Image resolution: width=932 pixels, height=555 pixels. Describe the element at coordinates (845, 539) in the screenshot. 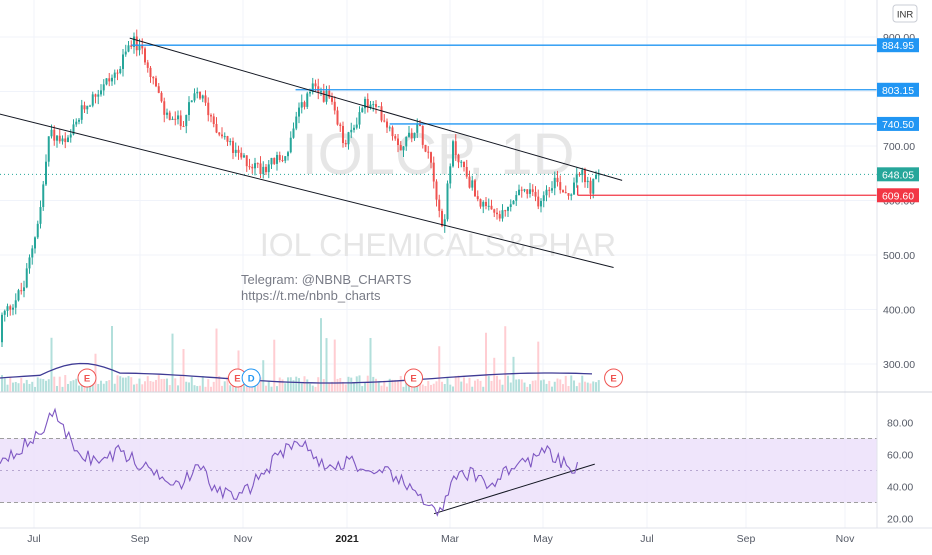

I see `time-axis-tick: Nov` at that location.